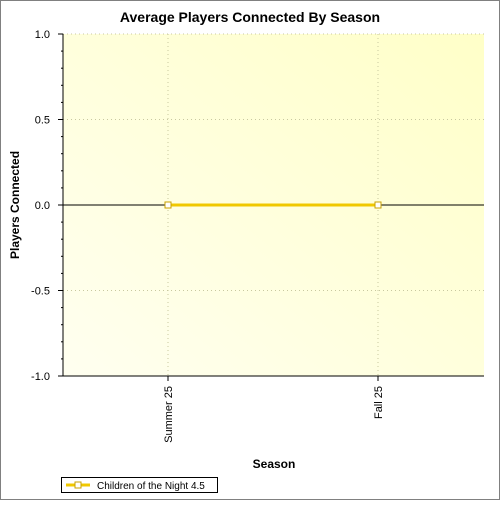 This screenshot has width=500, height=505. What do you see at coordinates (40, 377) in the screenshot?
I see `y-tick-label: -1.0` at bounding box center [40, 377].